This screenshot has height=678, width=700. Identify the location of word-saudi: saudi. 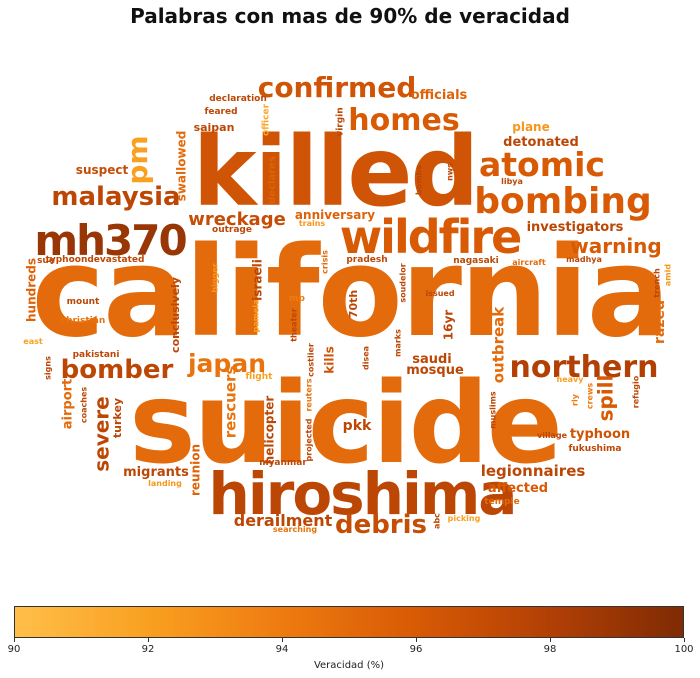
(432, 359).